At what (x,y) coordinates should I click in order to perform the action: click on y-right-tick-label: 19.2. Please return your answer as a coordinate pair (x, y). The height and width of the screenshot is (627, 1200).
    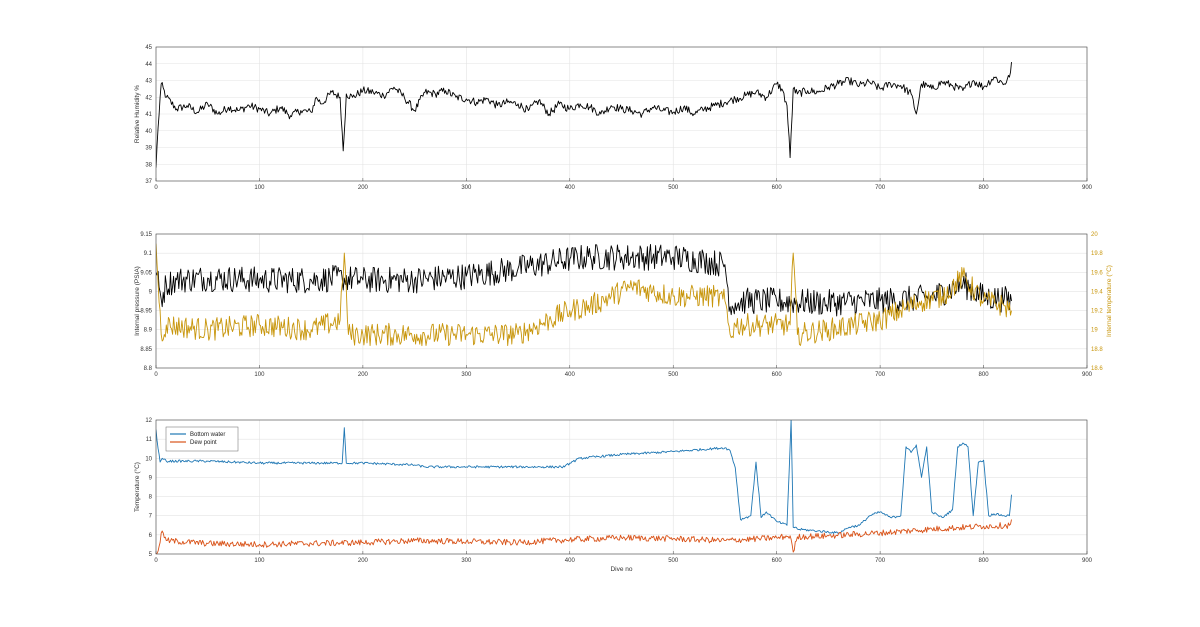
    Looking at the image, I should click on (1097, 312).